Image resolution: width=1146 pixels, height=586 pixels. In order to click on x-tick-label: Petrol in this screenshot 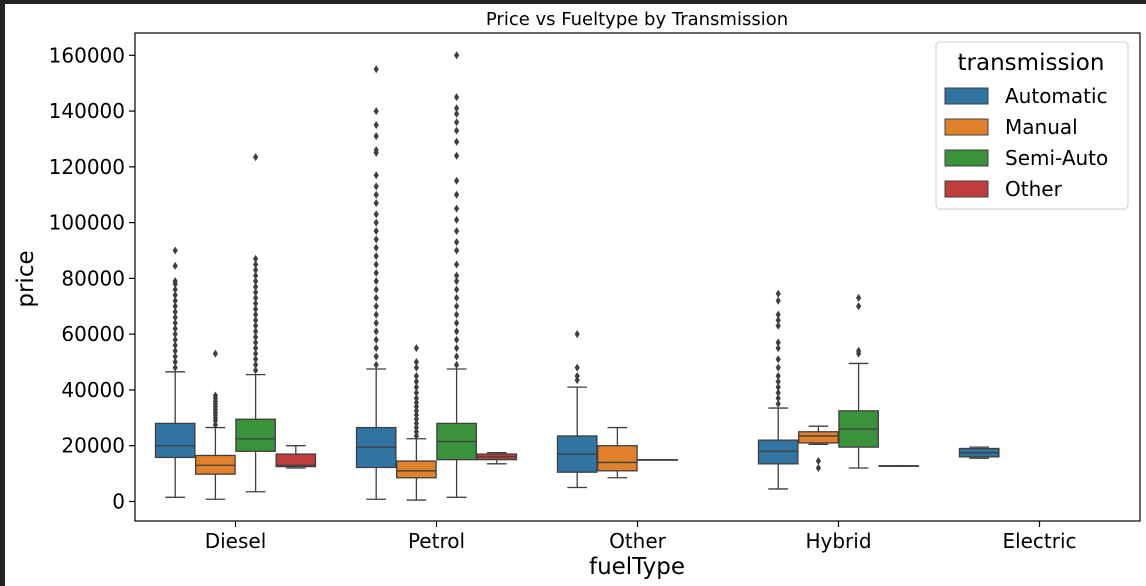, I will do `click(436, 541)`.